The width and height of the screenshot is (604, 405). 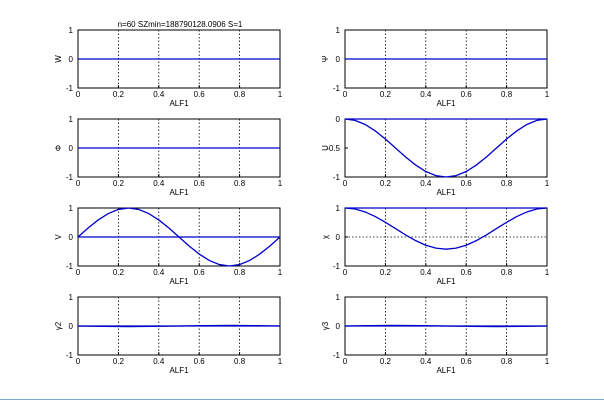 What do you see at coordinates (180, 24) in the screenshot?
I see `figure-title: n=60 SZmin=188790128.0906 S=1` at bounding box center [180, 24].